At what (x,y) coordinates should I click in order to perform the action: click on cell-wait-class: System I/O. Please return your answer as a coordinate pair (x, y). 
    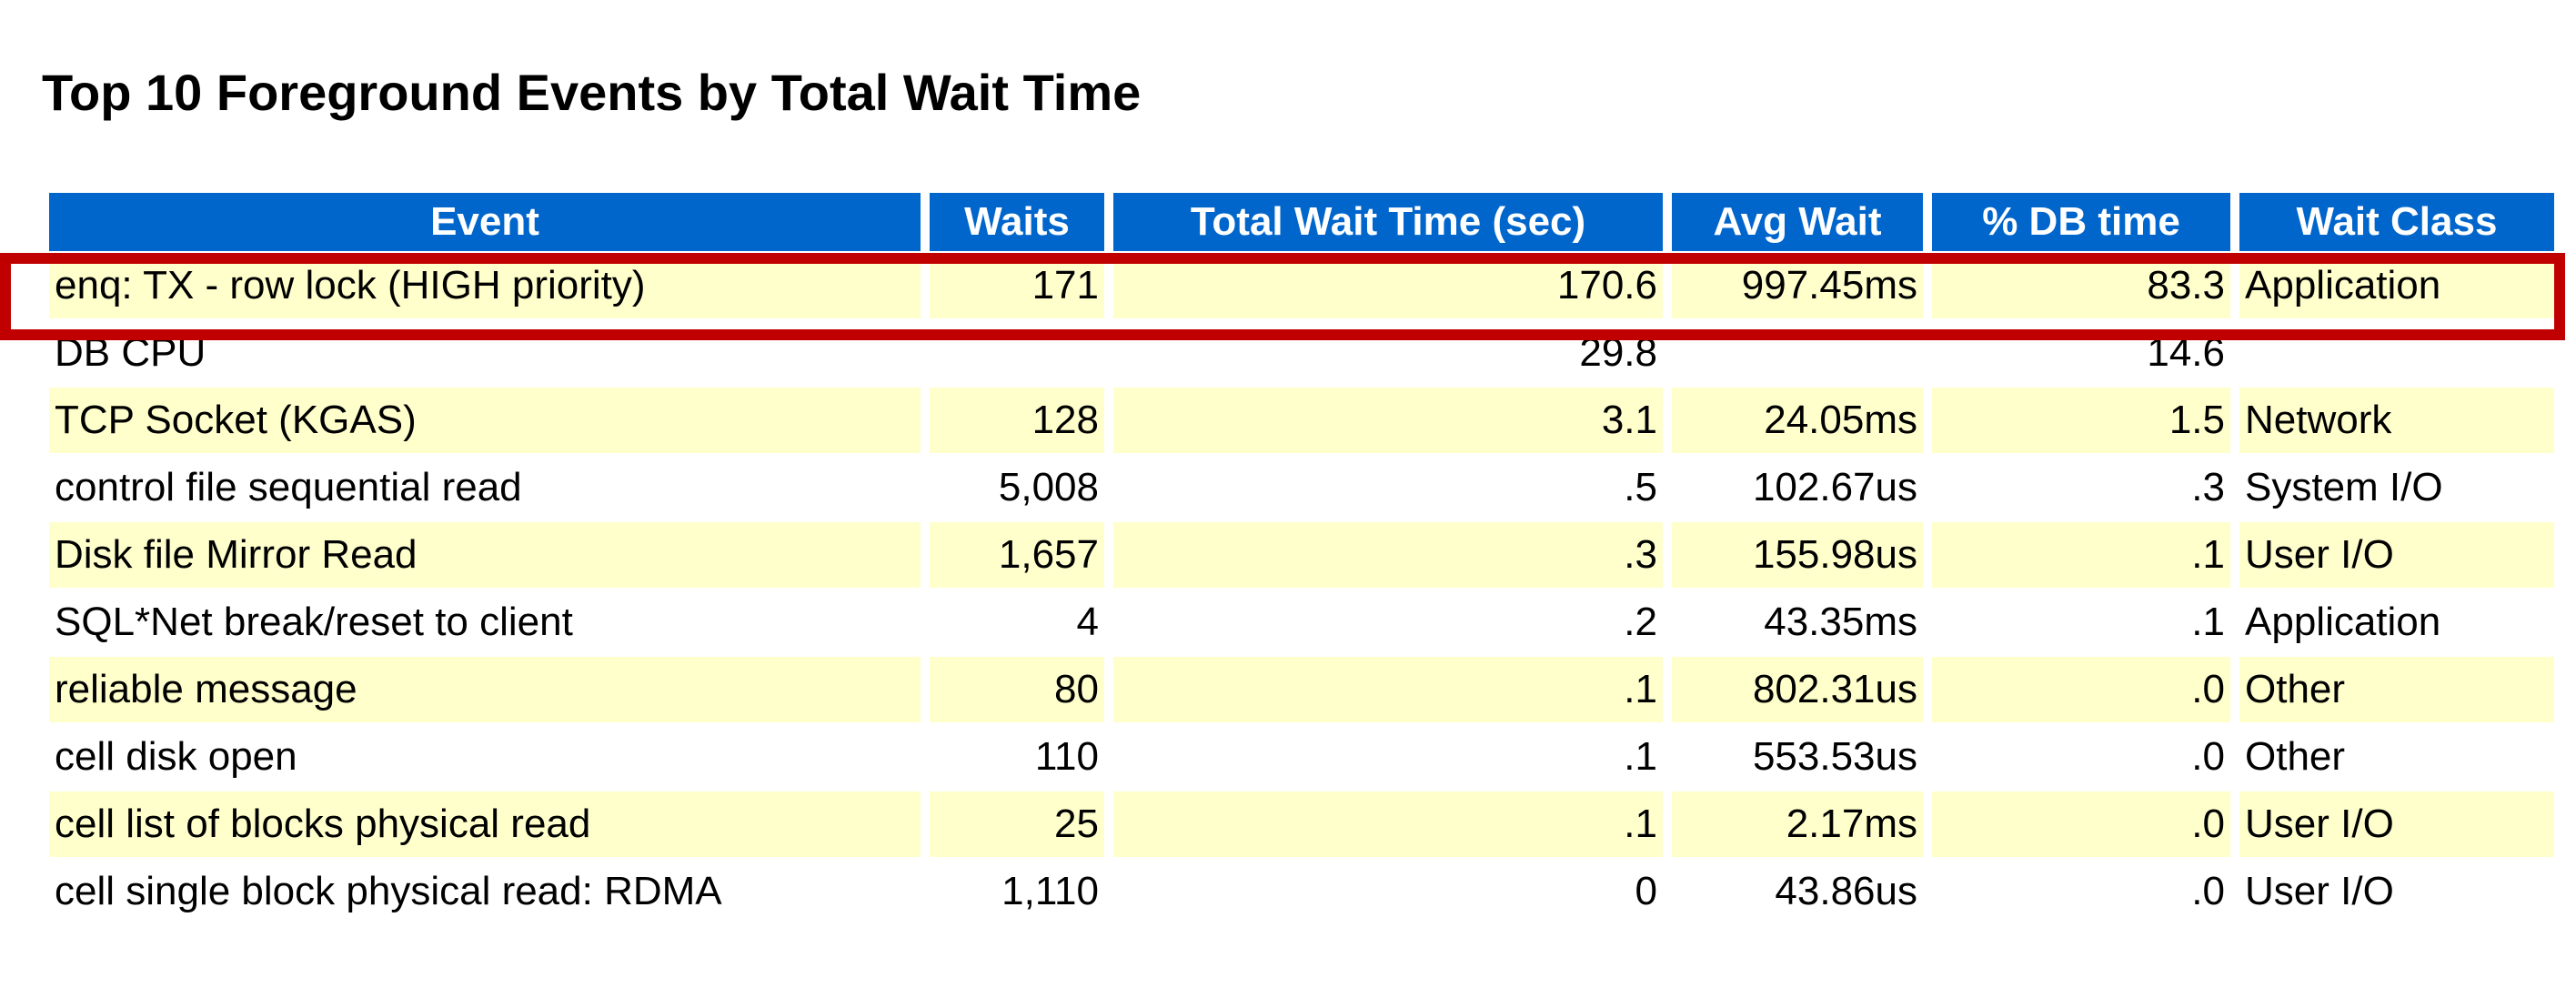
    Looking at the image, I should click on (2396, 488).